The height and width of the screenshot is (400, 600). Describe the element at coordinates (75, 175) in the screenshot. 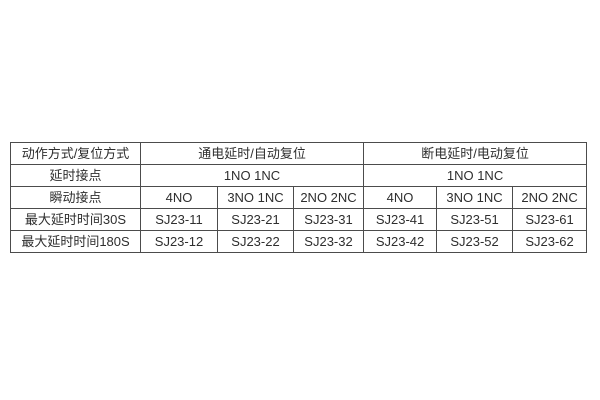

I see `row-label-delay-contact: 延时接点` at that location.